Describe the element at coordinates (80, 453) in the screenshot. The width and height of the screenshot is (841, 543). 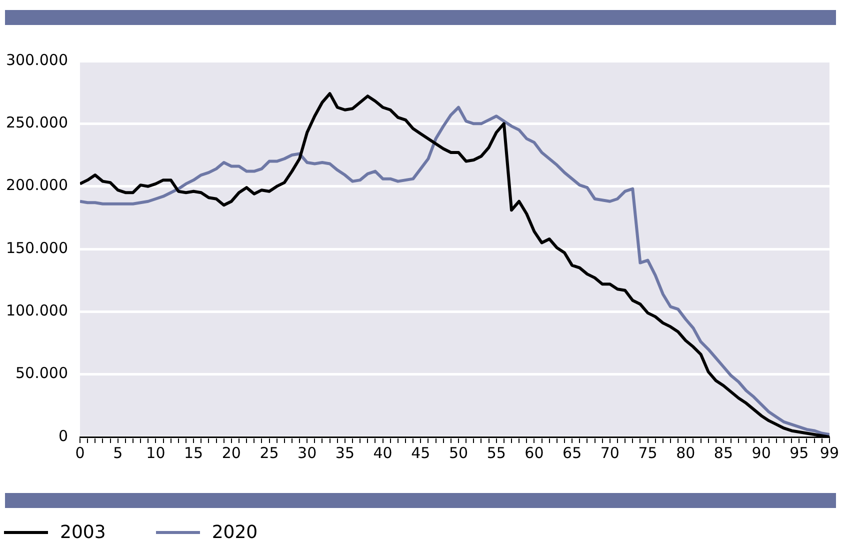
I see `x-tick-label: 0` at that location.